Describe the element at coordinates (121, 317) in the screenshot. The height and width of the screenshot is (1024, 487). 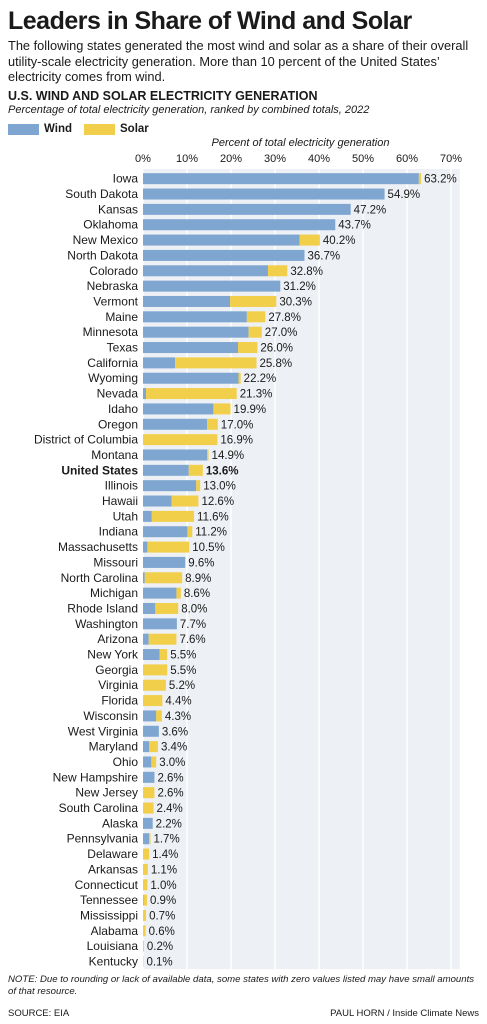
I see `category-label: Maine` at that location.